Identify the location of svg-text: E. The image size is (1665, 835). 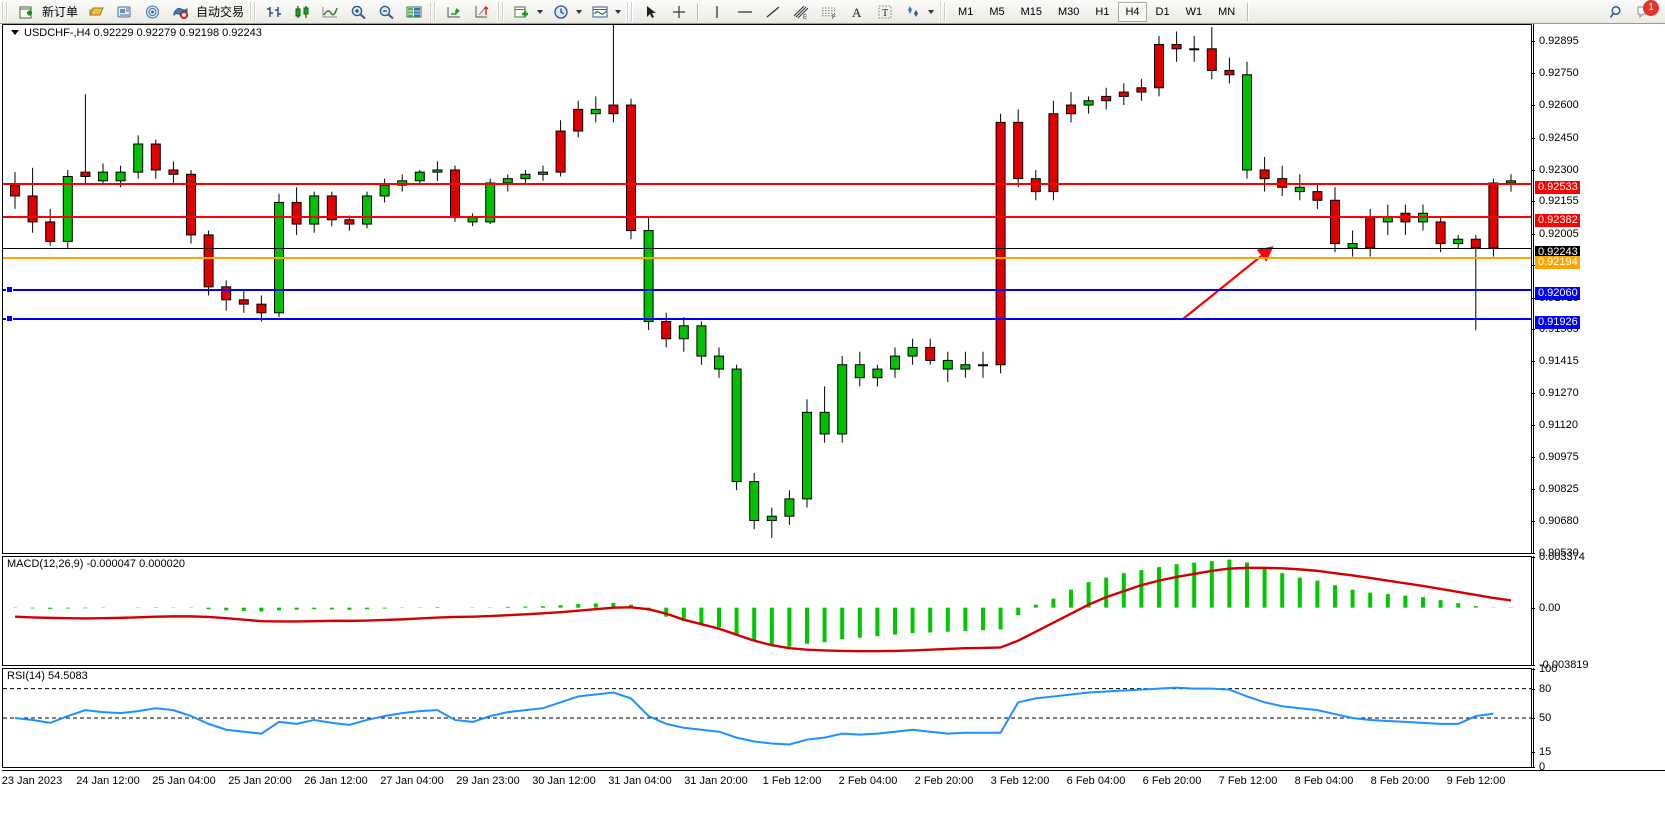
(805, 17).